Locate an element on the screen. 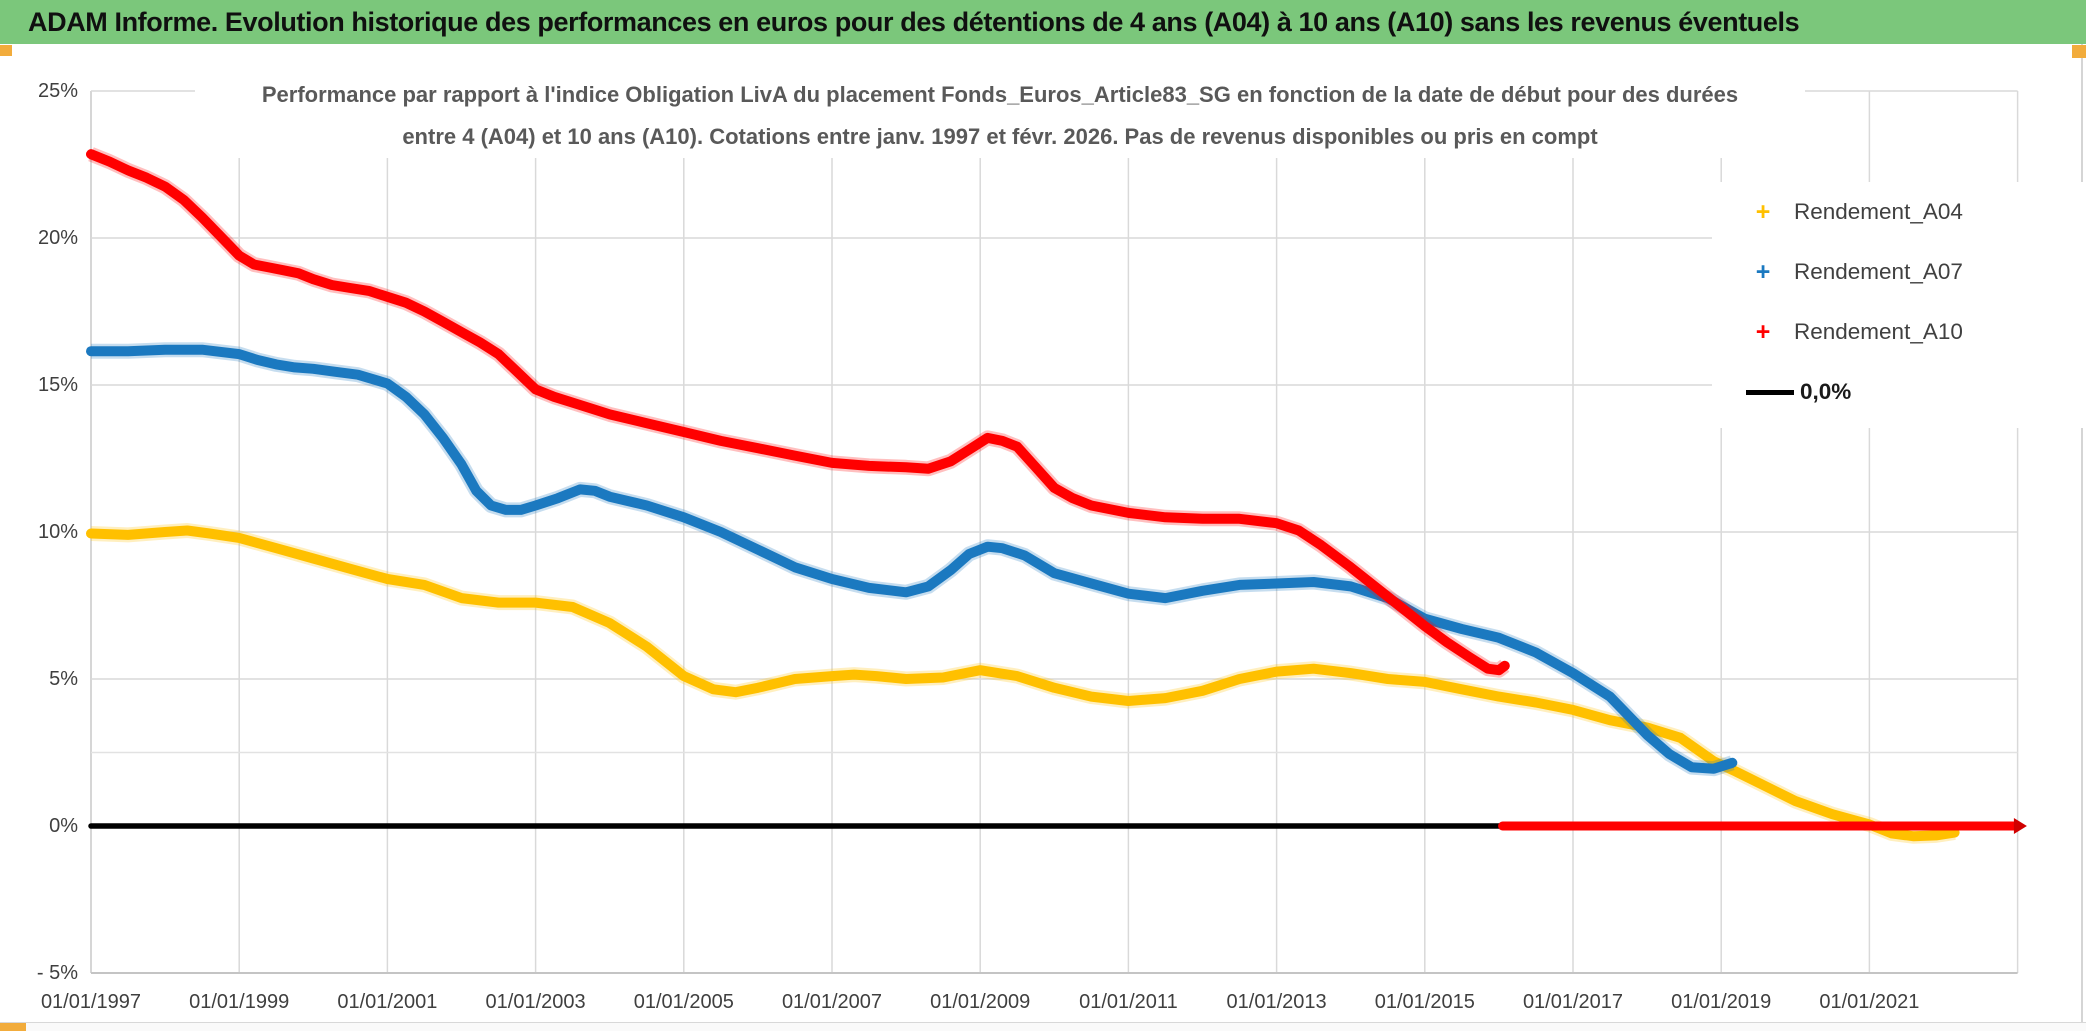  x-axis-tick-label: 01/01/2019 is located at coordinates (1721, 1002).